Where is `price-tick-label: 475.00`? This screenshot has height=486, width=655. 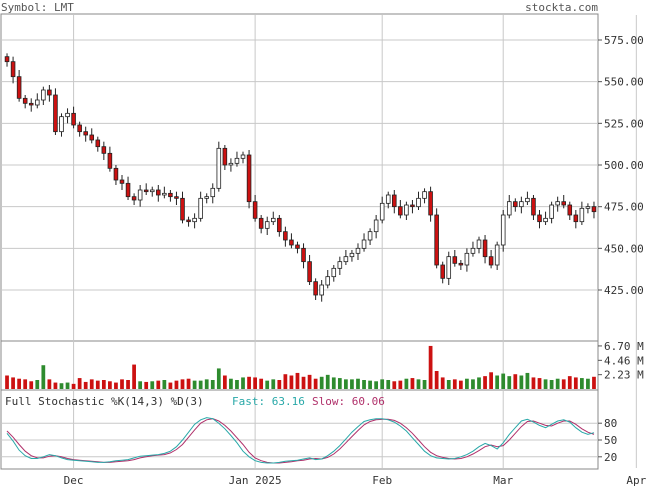
price-tick-label: 475.00 is located at coordinates (624, 207).